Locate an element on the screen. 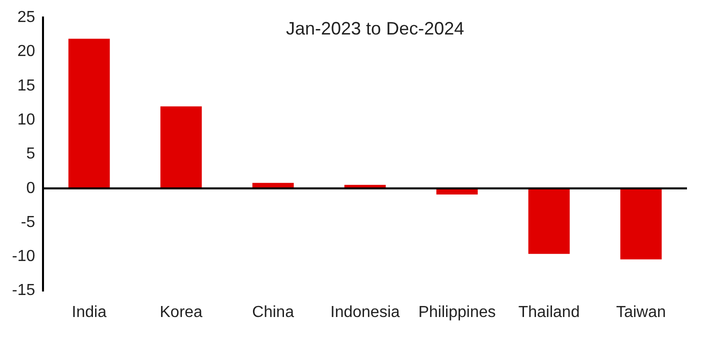  x-tick-label: Korea is located at coordinates (181, 312).